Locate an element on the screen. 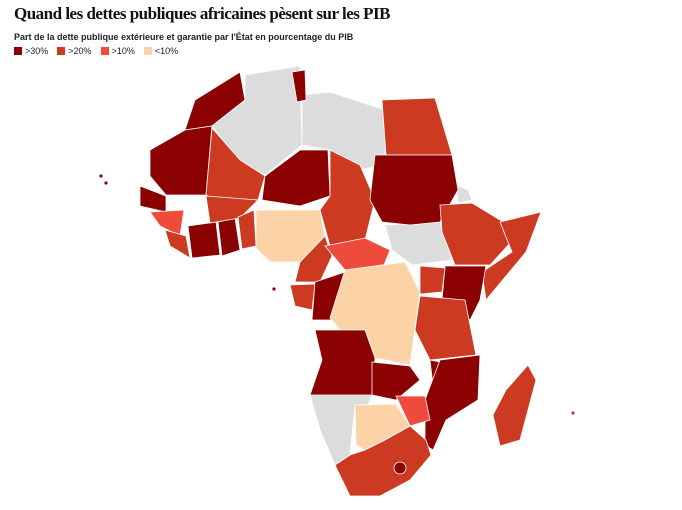 Image resolution: width=682 pixels, height=510 pixels. legend-label: >20% is located at coordinates (80, 51).